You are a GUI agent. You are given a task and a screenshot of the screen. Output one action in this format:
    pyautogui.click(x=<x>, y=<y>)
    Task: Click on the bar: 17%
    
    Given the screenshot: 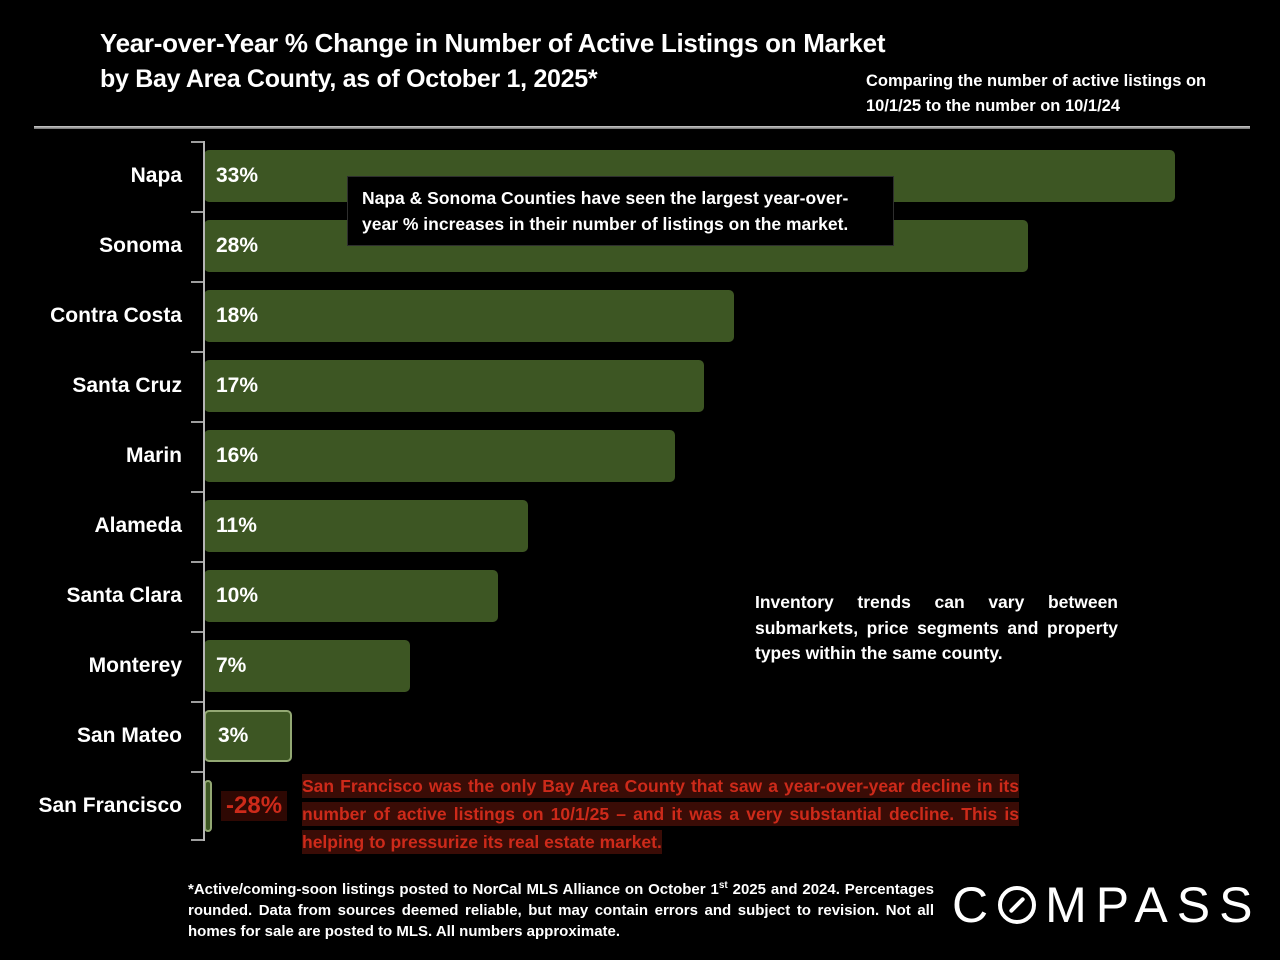 What is the action you would take?
    pyautogui.click(x=454, y=386)
    